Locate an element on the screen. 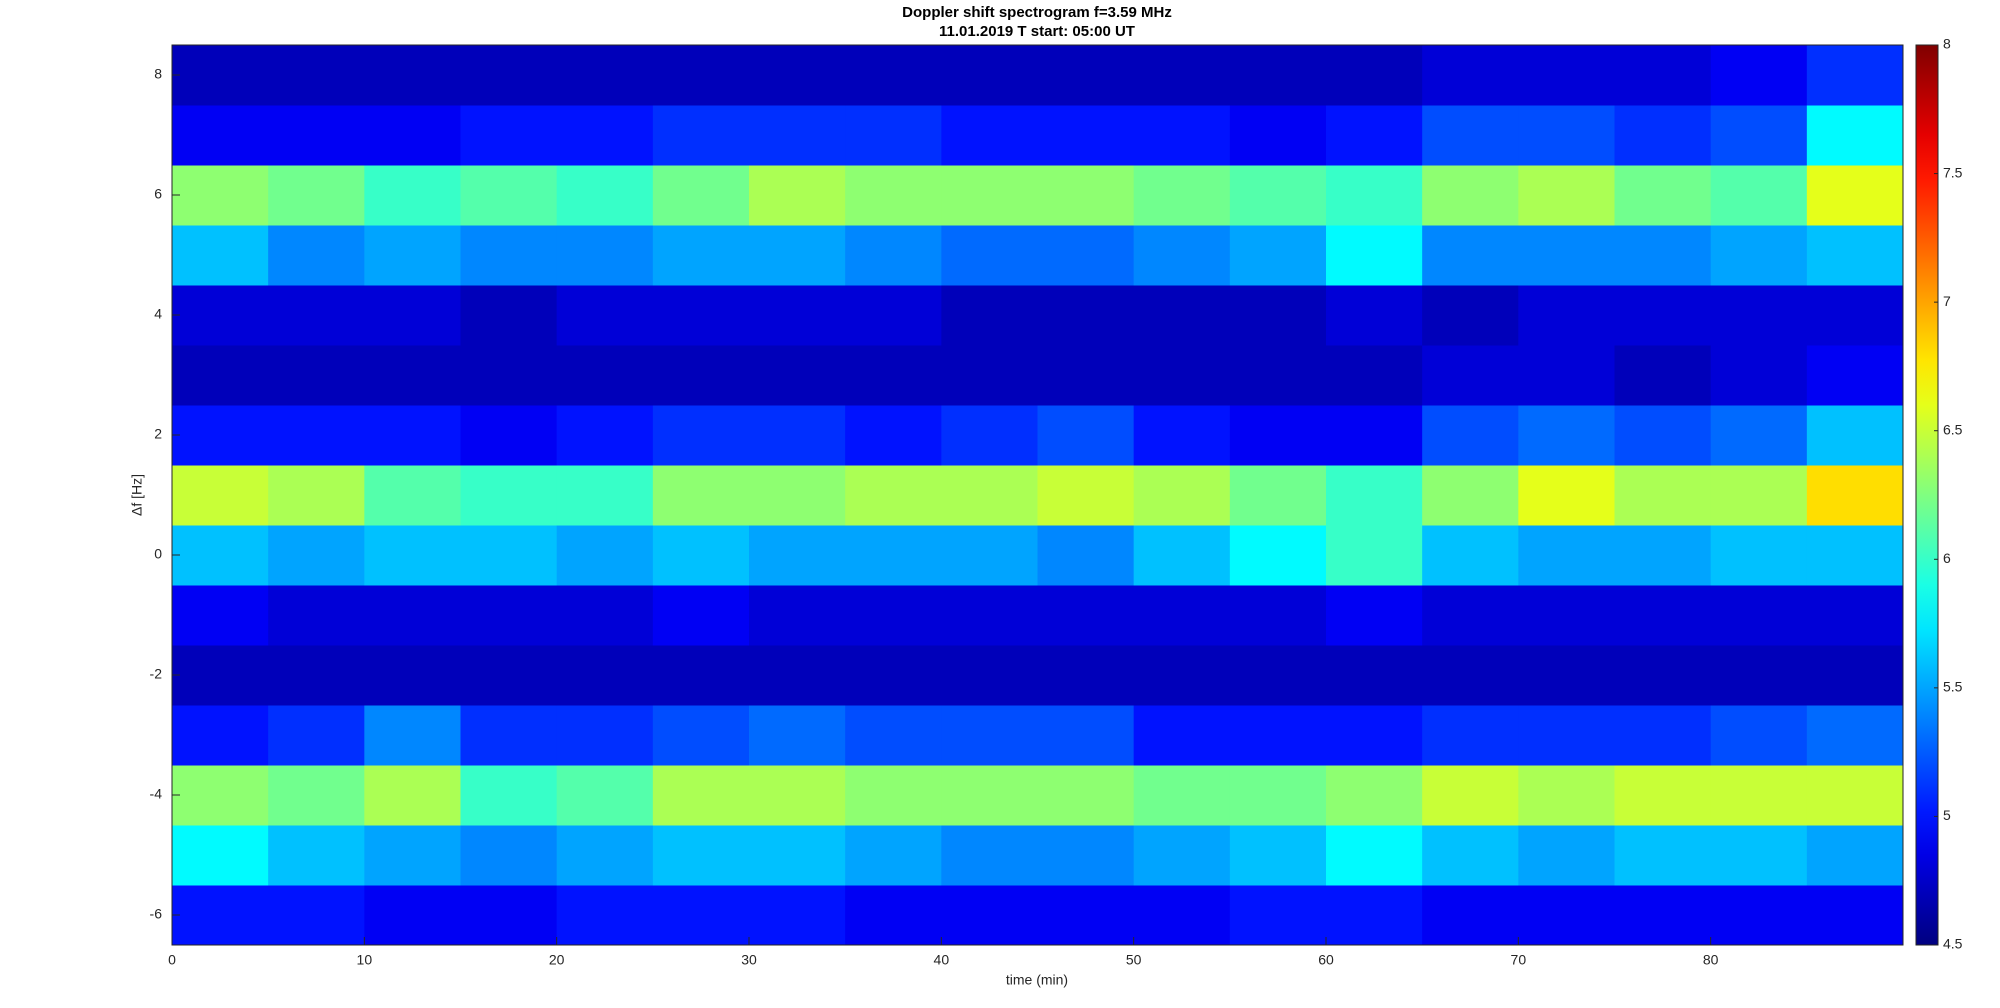  y-tick-label: 0 is located at coordinates (158, 554).